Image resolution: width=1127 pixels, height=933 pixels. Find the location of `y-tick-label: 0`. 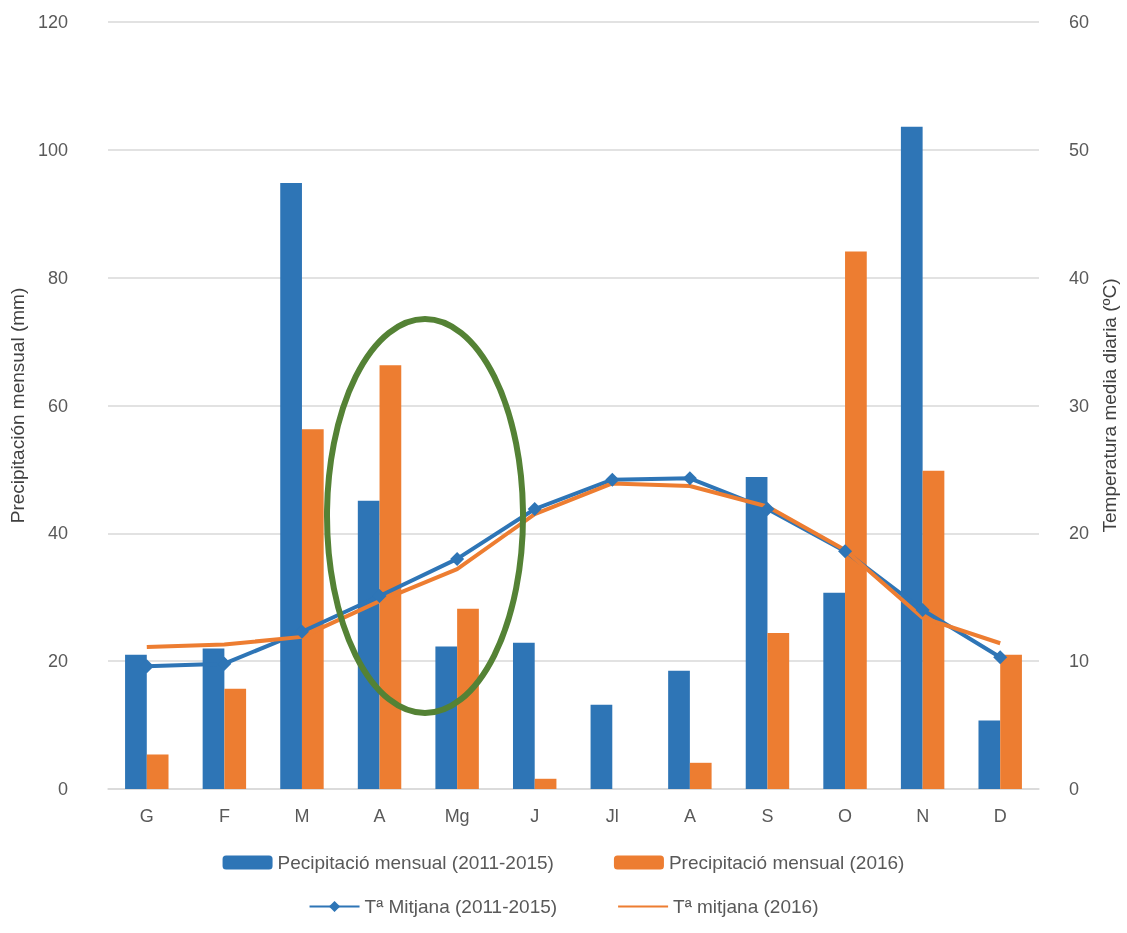

y-tick-label: 0 is located at coordinates (62, 789).